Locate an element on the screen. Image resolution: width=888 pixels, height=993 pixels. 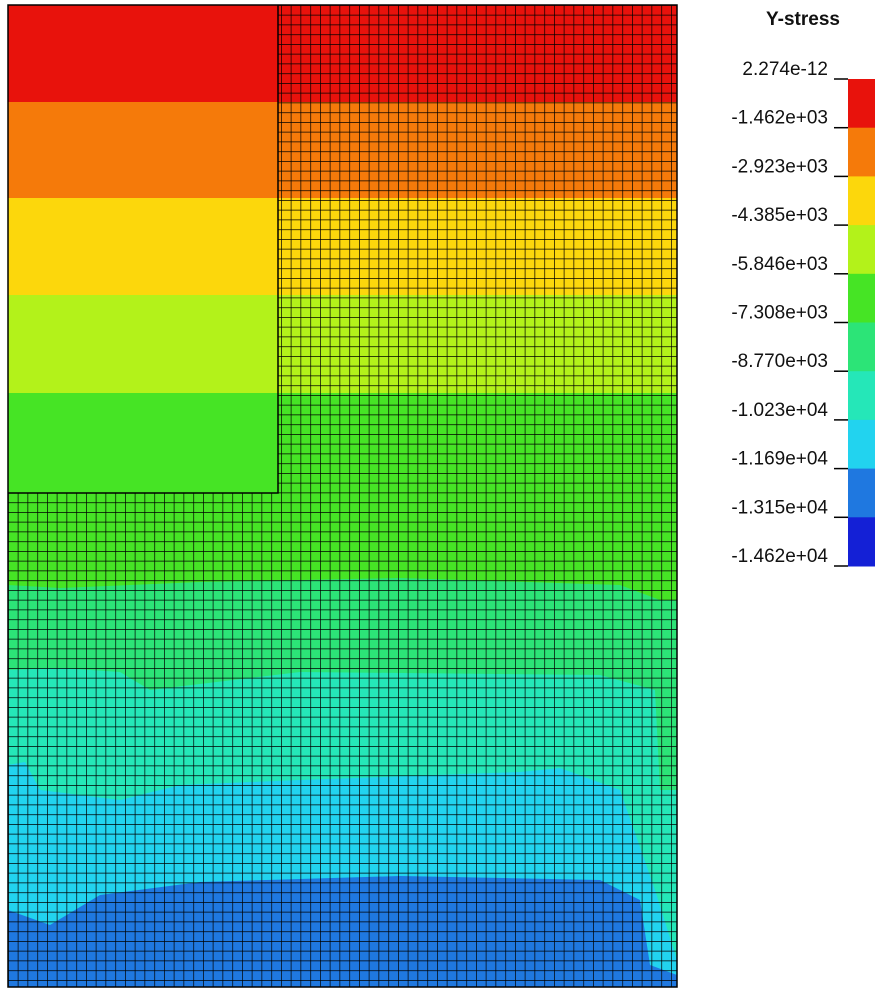
legend-label: -1.462e+04 is located at coordinates (779, 556).